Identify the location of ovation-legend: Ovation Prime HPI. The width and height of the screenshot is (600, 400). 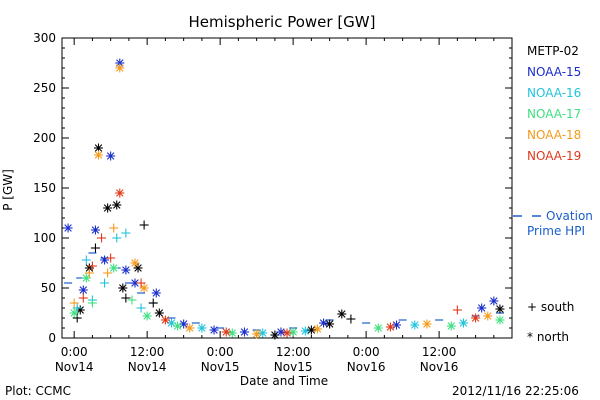
(553, 223).